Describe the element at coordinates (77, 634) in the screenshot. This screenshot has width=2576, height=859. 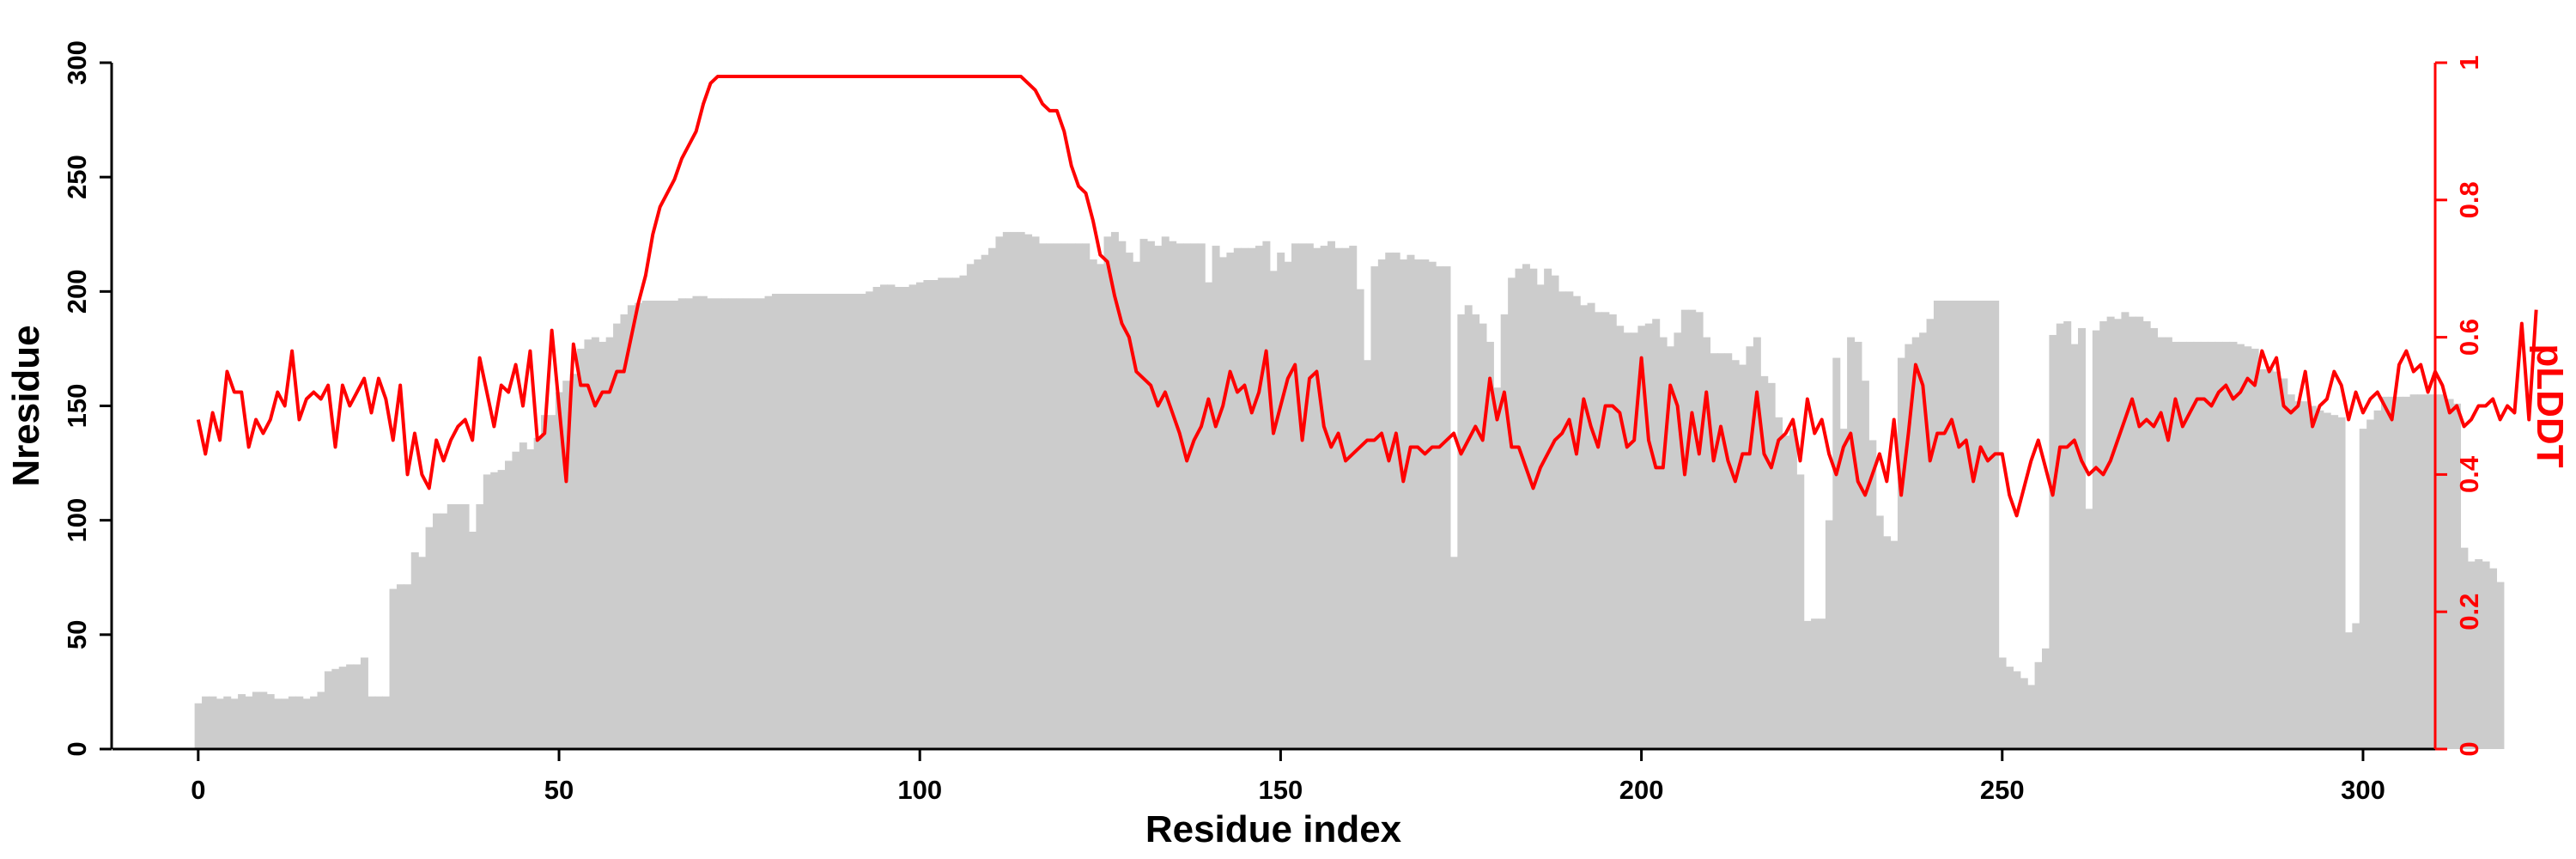
I see `y-tick-label: 50` at that location.